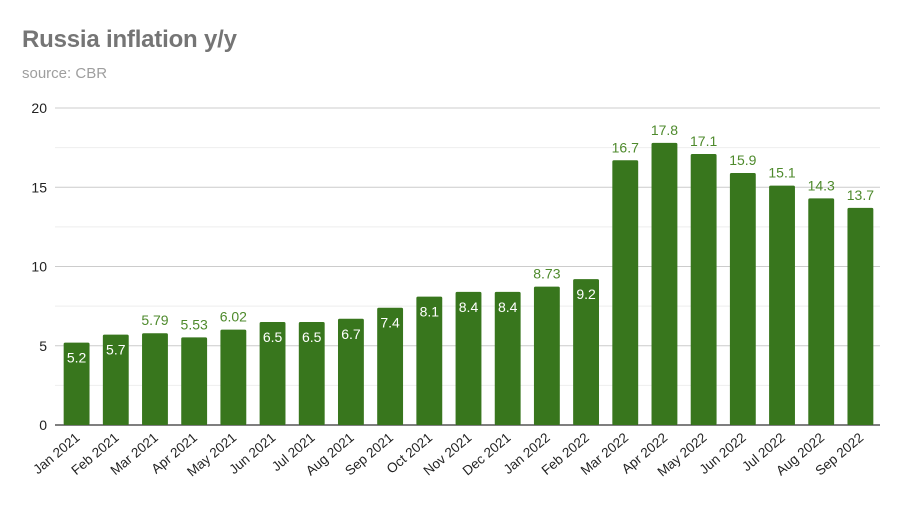 This screenshot has width=900, height=510. Describe the element at coordinates (39, 187) in the screenshot. I see `y-tick-label: 15` at that location.